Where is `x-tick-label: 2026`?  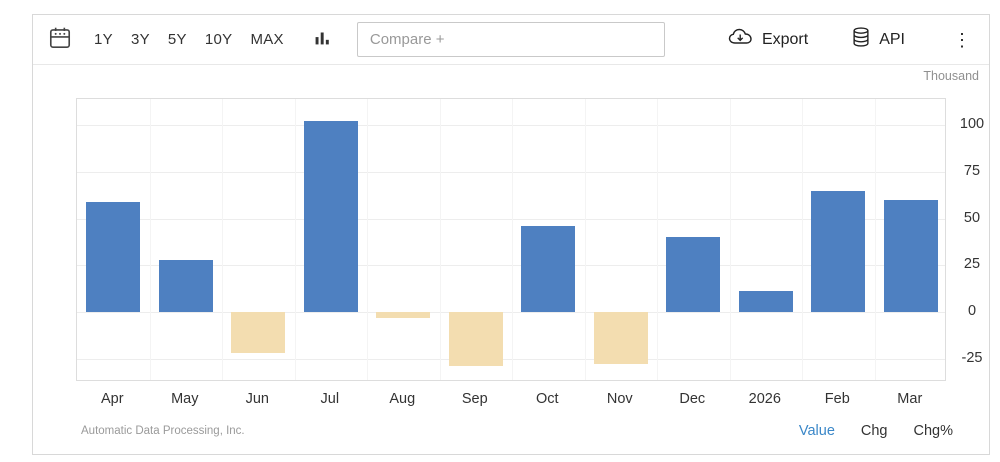 x-tick-label: 2026 is located at coordinates (764, 399).